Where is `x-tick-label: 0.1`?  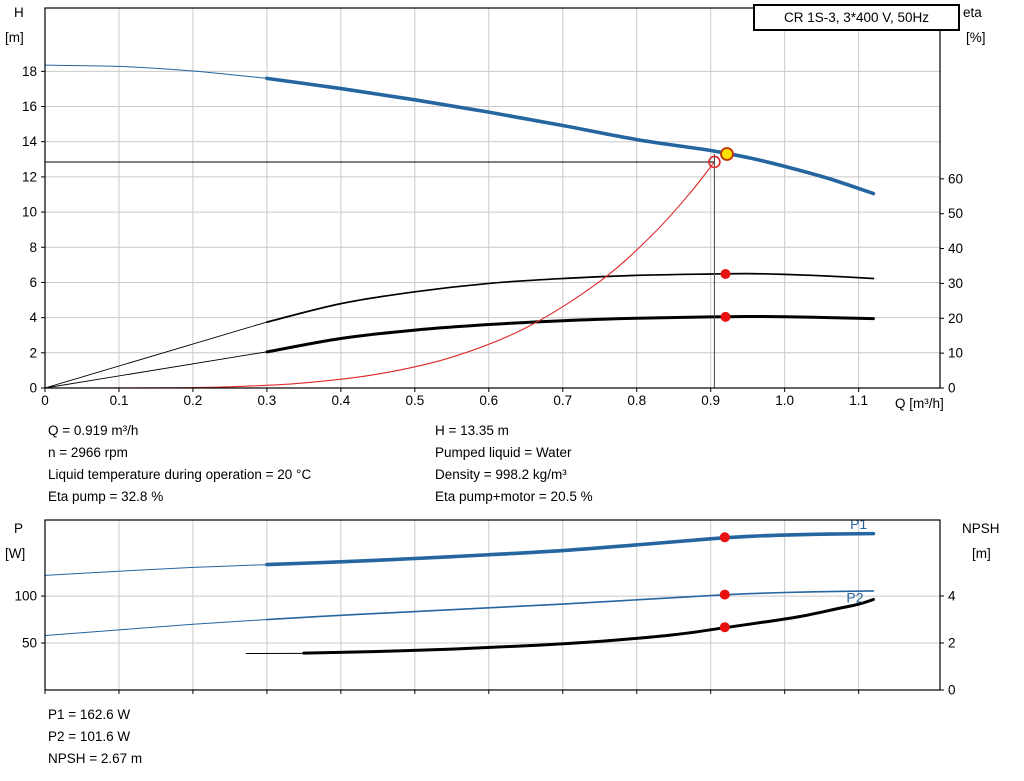 x-tick-label: 0.1 is located at coordinates (119, 400).